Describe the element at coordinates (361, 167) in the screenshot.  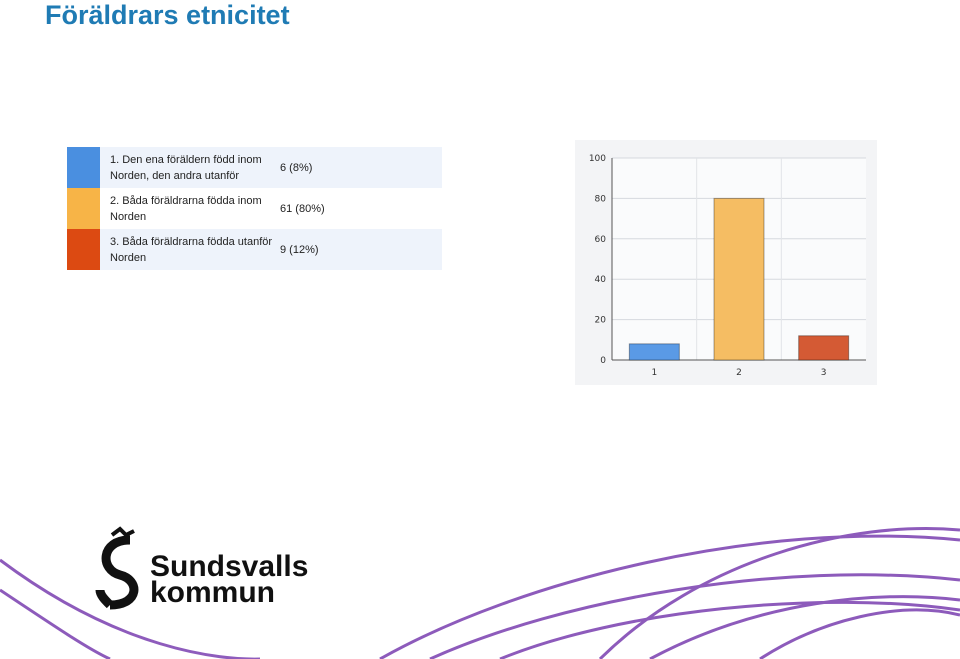
I see `answer-count: 6 (8%)` at that location.